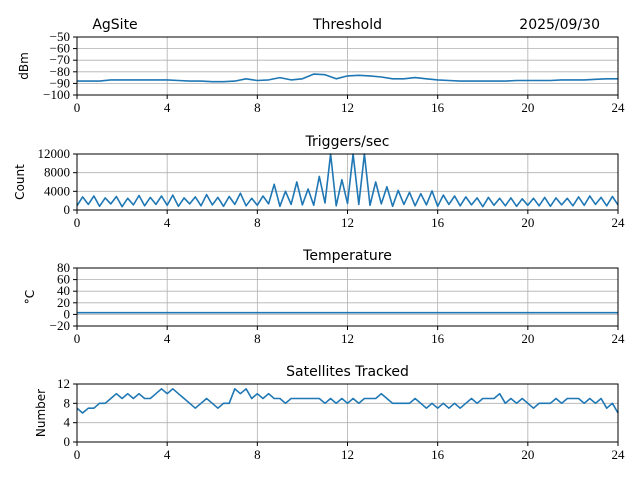  Describe the element at coordinates (63, 267) in the screenshot. I see `y-tick-label: 80` at that location.